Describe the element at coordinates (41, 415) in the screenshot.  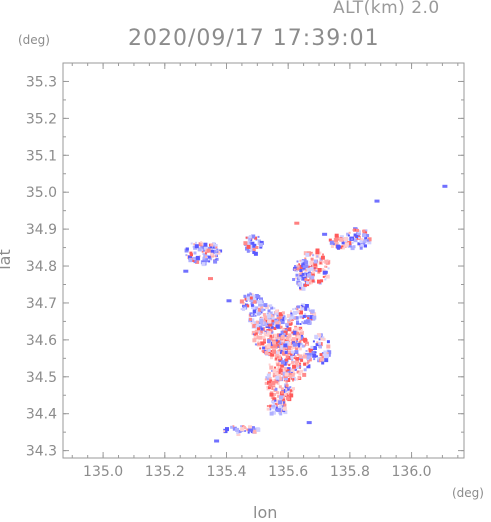
I see `y-tick-label: 34.4` at that location.